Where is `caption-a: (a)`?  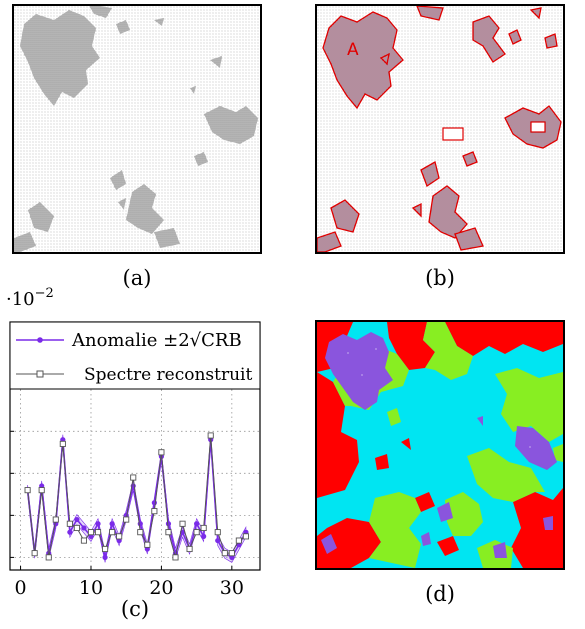 caption-a: (a) is located at coordinates (137, 278).